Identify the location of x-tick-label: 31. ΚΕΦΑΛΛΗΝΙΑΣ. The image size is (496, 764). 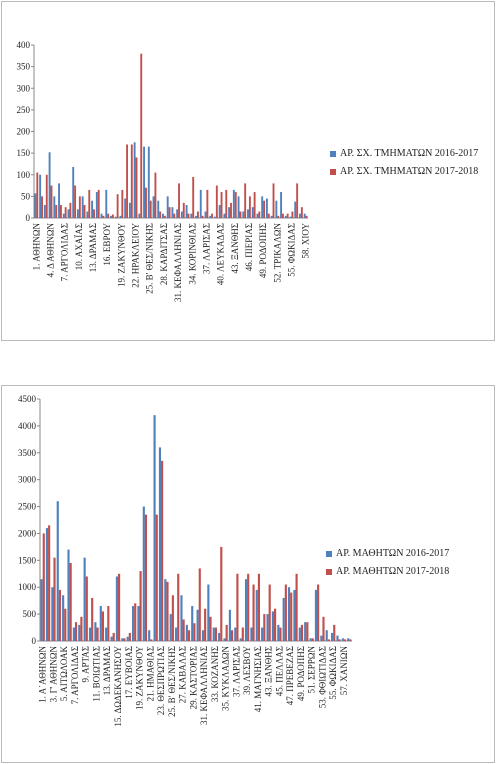
(204, 685).